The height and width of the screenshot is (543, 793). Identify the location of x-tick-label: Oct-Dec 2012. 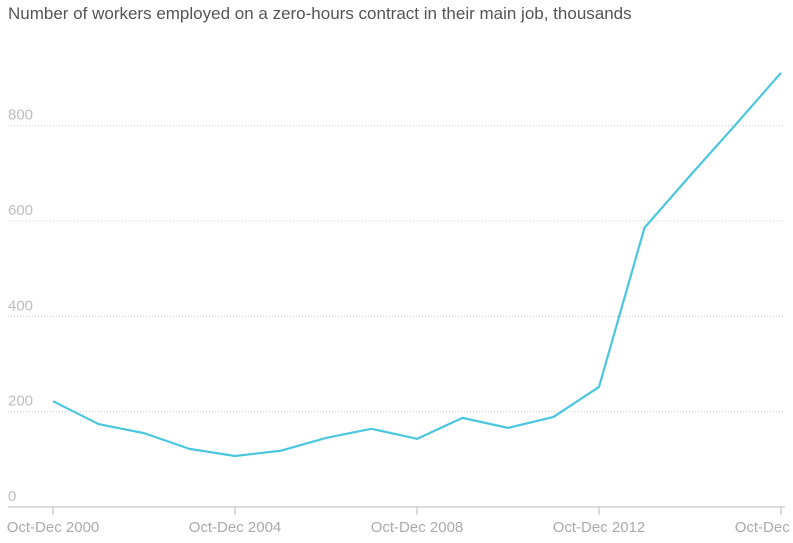
(599, 527).